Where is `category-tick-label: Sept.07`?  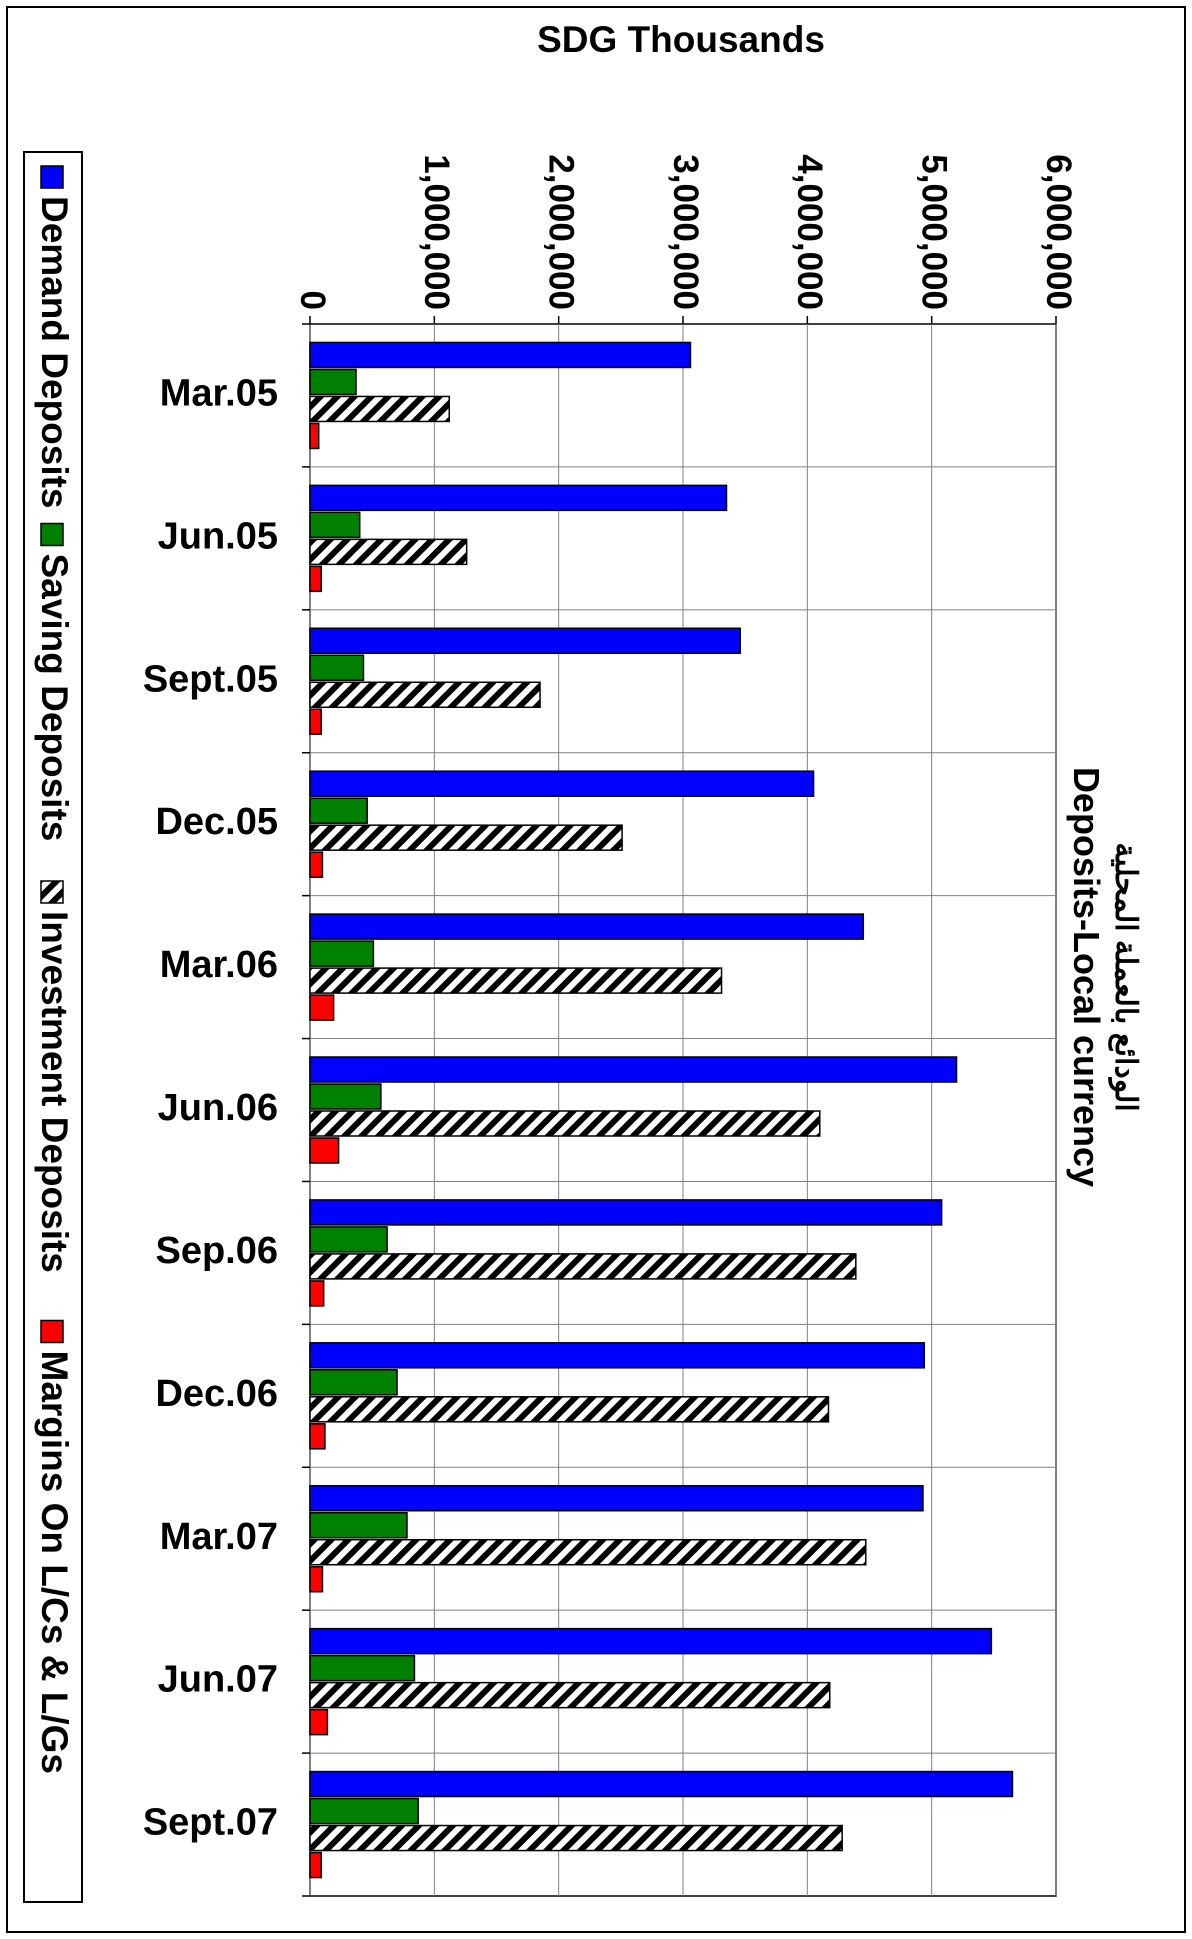 category-tick-label: Sept.07 is located at coordinates (210, 1823).